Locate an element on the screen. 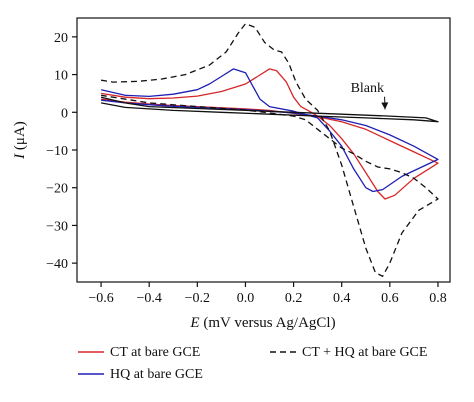 The image size is (474, 402). x-axis-title-text: (mV versus Ag/AgCl) is located at coordinates (268, 323).